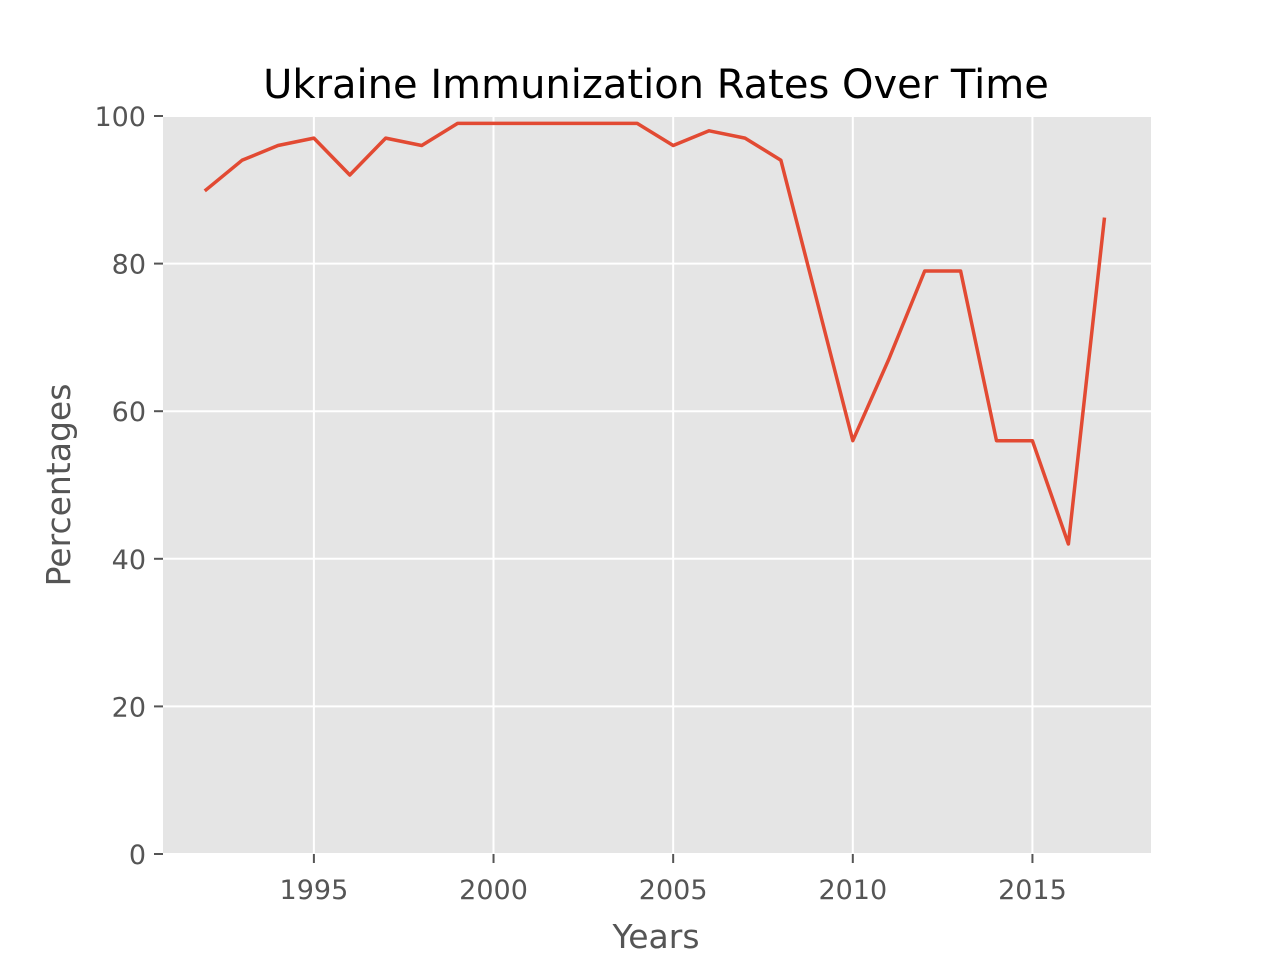 The width and height of the screenshot is (1280, 960). What do you see at coordinates (656, 85) in the screenshot?
I see `chart-title: Ukraine Immunization Rates Over Time` at bounding box center [656, 85].